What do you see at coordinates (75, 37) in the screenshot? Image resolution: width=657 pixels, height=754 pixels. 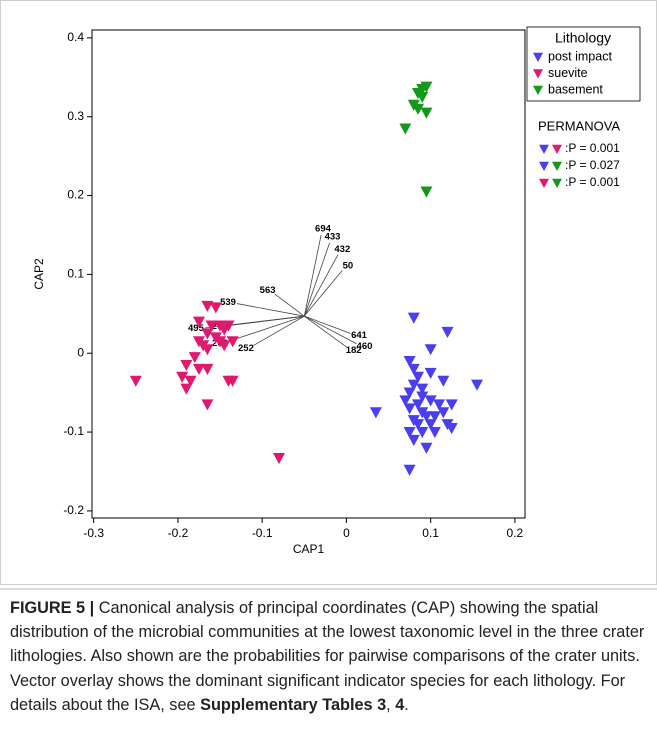 I see `y-tick-label: 0.4` at bounding box center [75, 37].